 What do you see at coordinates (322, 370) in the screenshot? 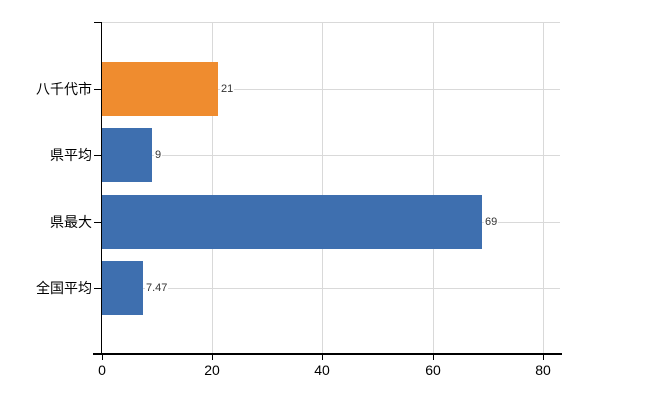
I see `x-axis-tick-label: 40` at bounding box center [322, 370].